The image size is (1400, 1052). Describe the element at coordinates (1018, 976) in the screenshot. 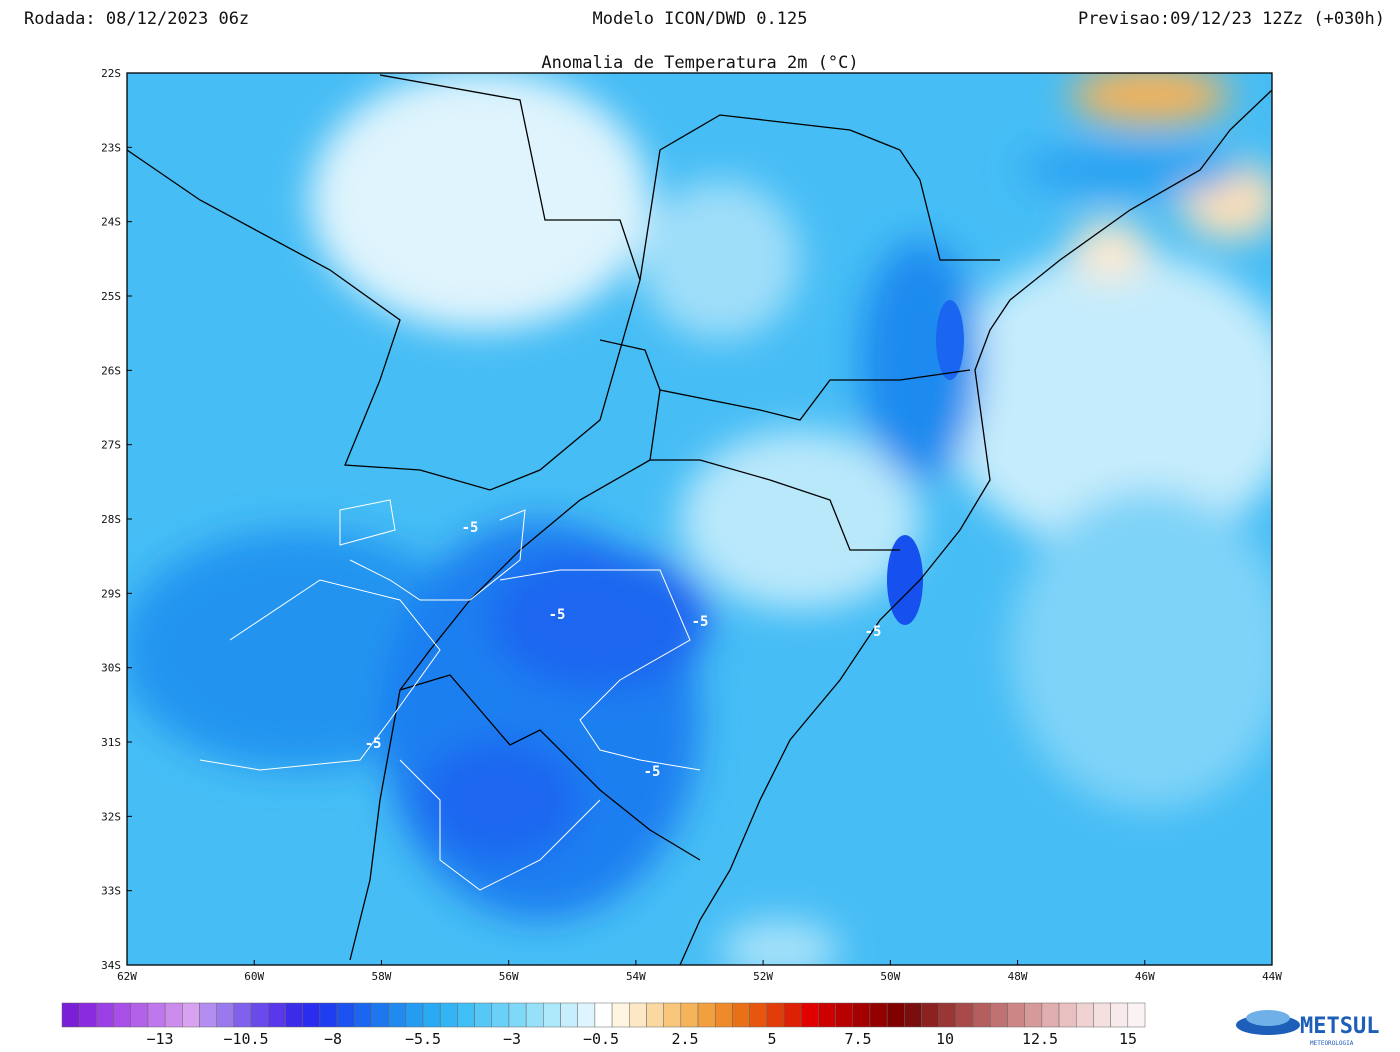

I see `lon-label: 48W` at that location.